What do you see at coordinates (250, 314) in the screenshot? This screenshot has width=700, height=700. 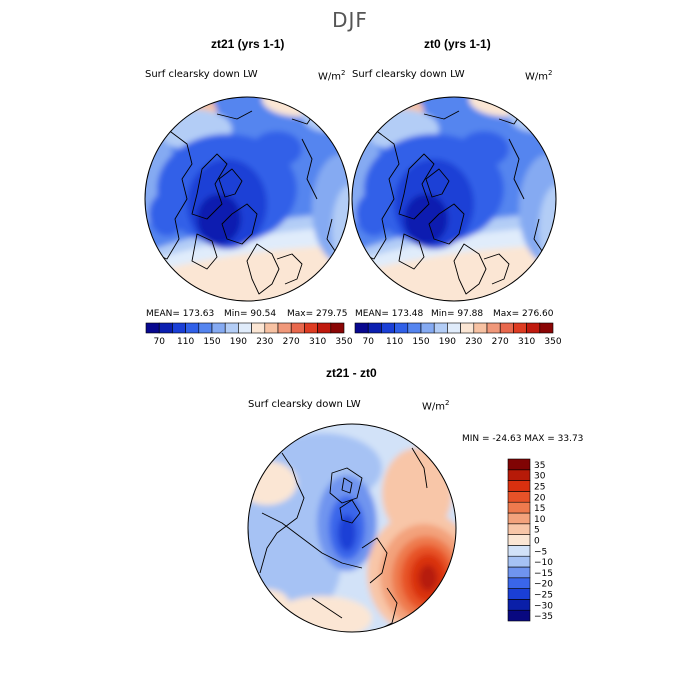 I see `panel-1-min: Min= 90.54` at bounding box center [250, 314].